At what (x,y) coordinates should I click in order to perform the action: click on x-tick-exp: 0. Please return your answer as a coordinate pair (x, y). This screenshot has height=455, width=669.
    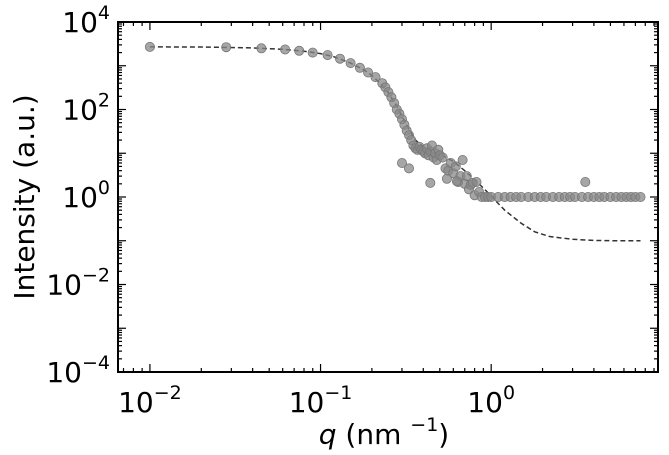
    Looking at the image, I should click on (509, 393).